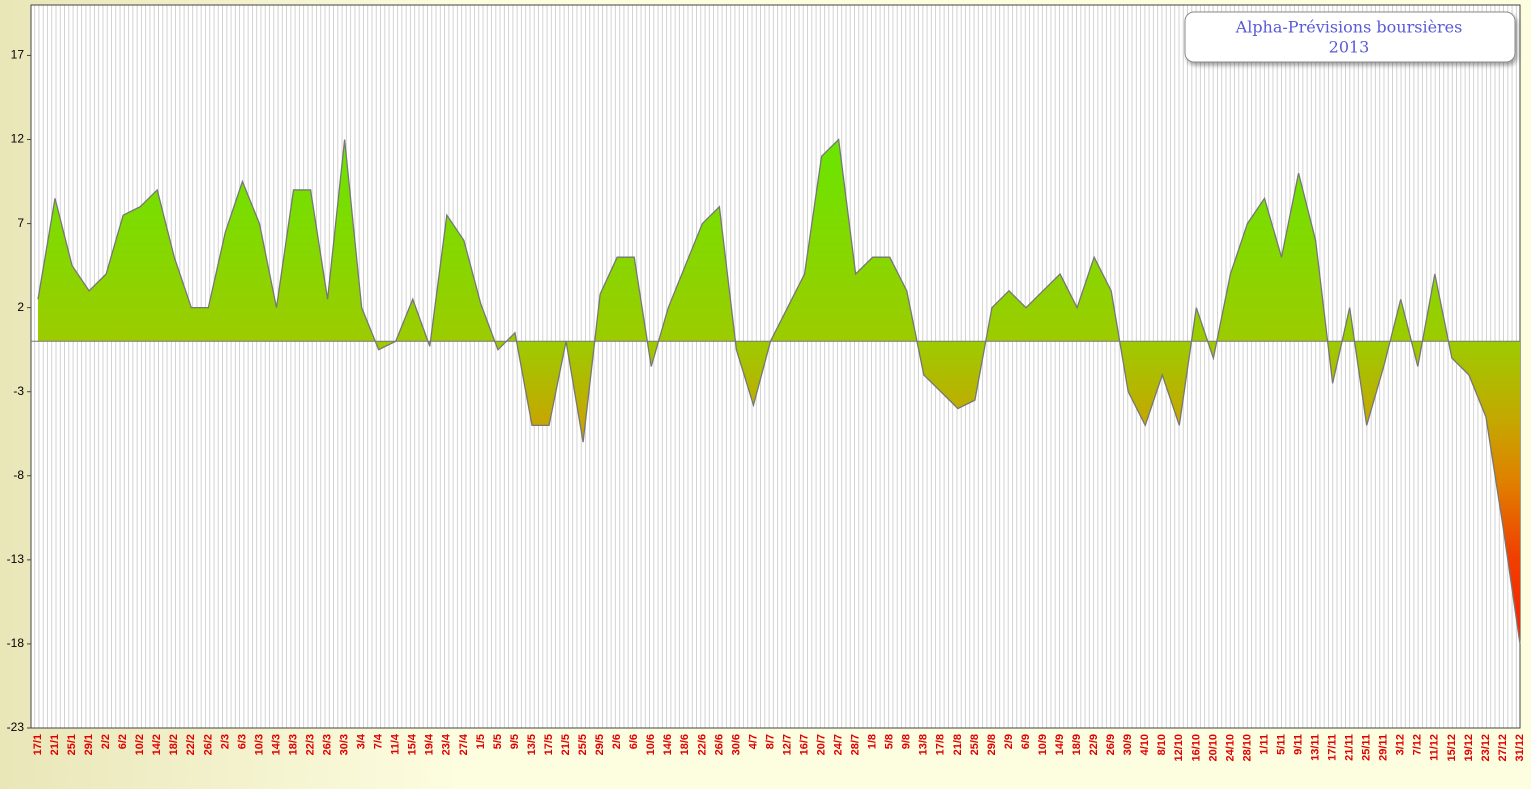 The height and width of the screenshot is (789, 1531). What do you see at coordinates (753, 741) in the screenshot?
I see `x-tick-label: 4/7` at bounding box center [753, 741].